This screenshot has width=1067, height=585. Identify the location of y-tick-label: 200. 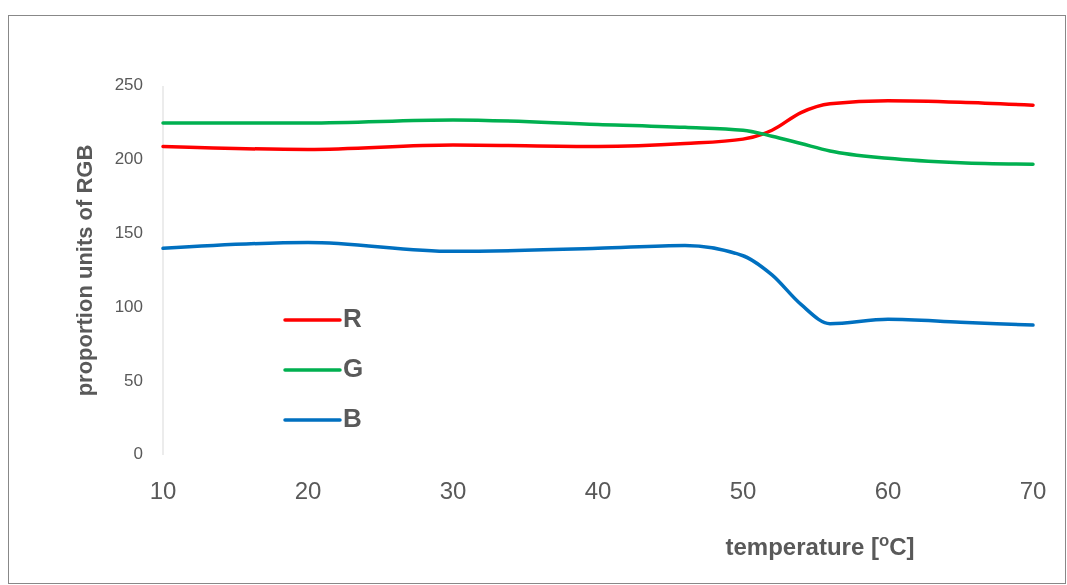
(128, 159).